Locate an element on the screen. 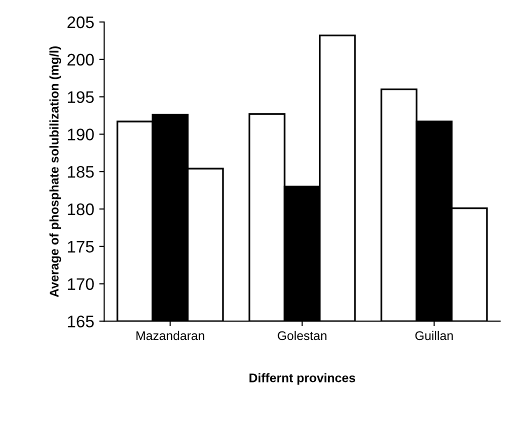 This screenshot has height=440, width=521. y-tick-label: 180 is located at coordinates (81, 209).